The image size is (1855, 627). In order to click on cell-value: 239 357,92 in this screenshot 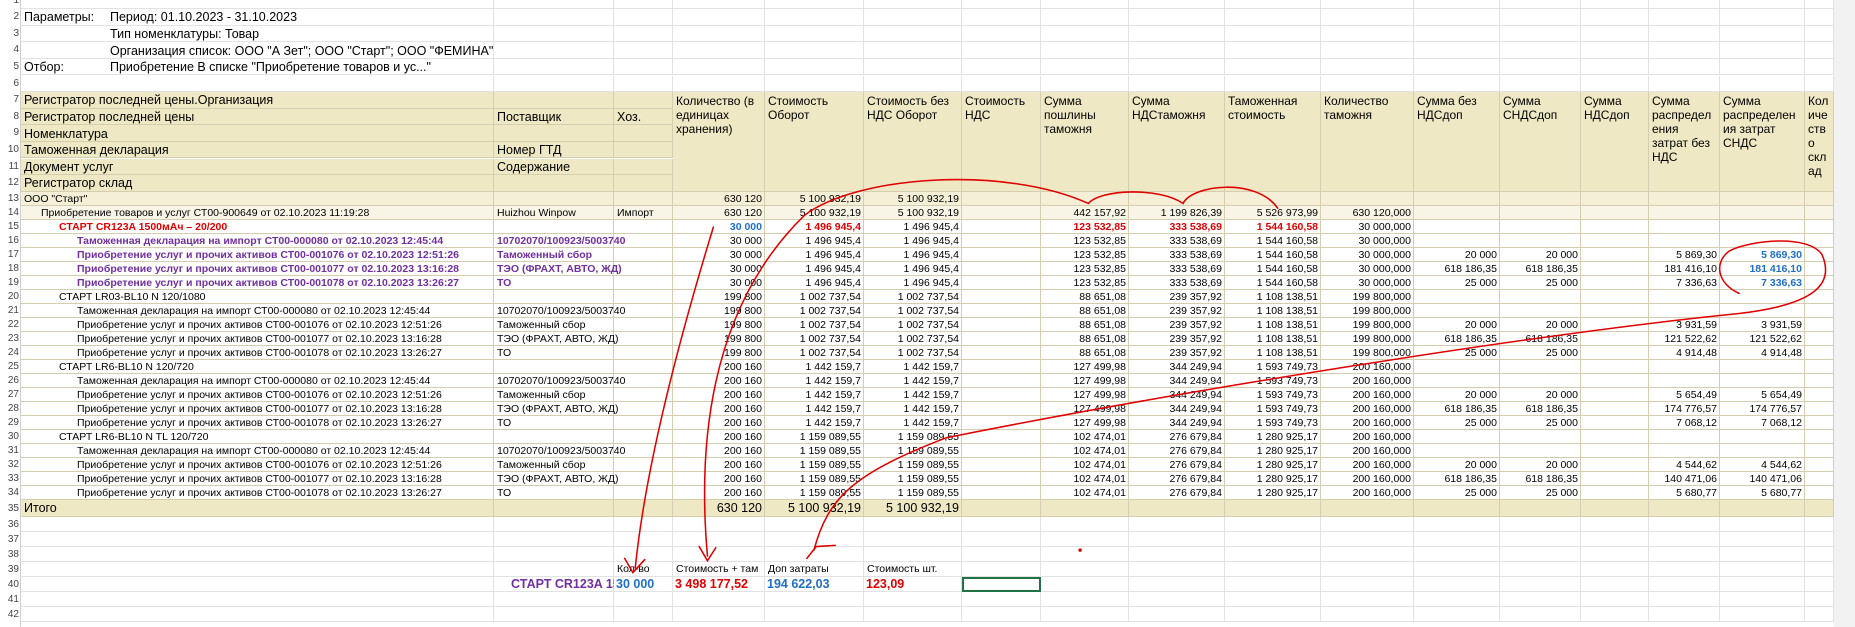, I will do `click(1195, 352)`.